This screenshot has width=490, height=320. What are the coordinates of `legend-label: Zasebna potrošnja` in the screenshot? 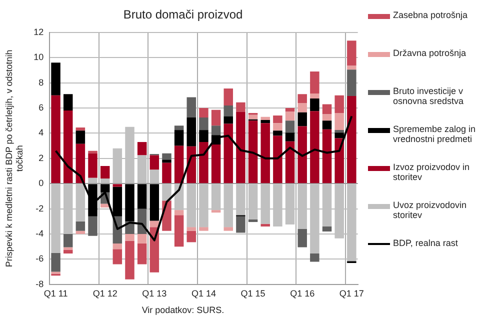 It's located at (430, 15).